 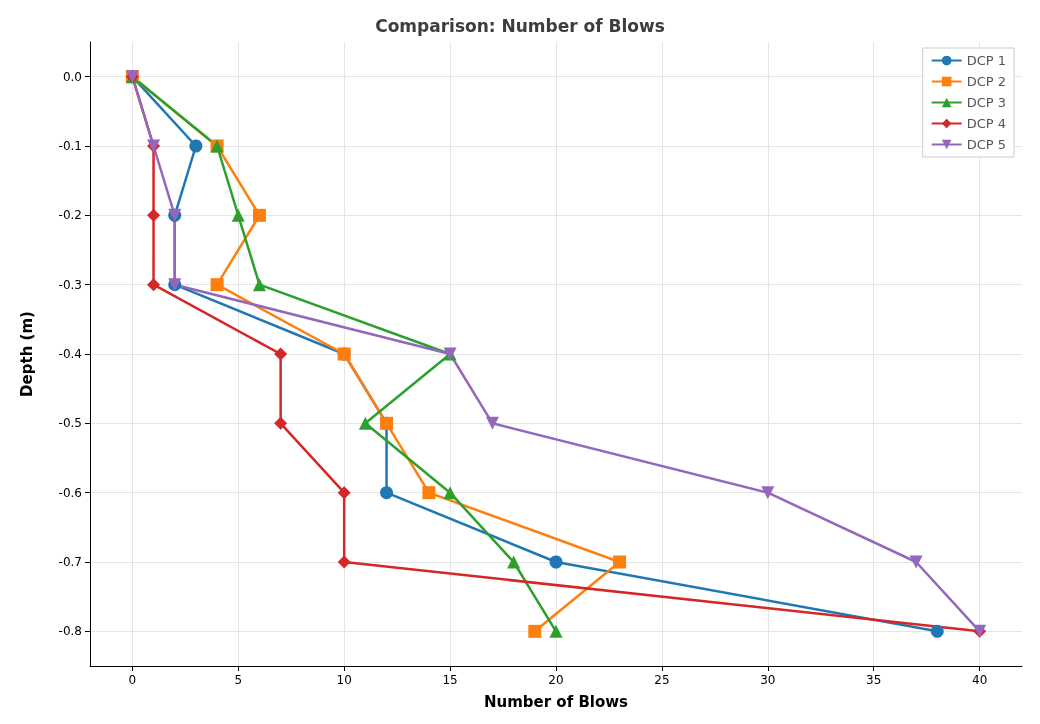 I want to click on y-tick-label: -0.3, so click(x=70, y=284).